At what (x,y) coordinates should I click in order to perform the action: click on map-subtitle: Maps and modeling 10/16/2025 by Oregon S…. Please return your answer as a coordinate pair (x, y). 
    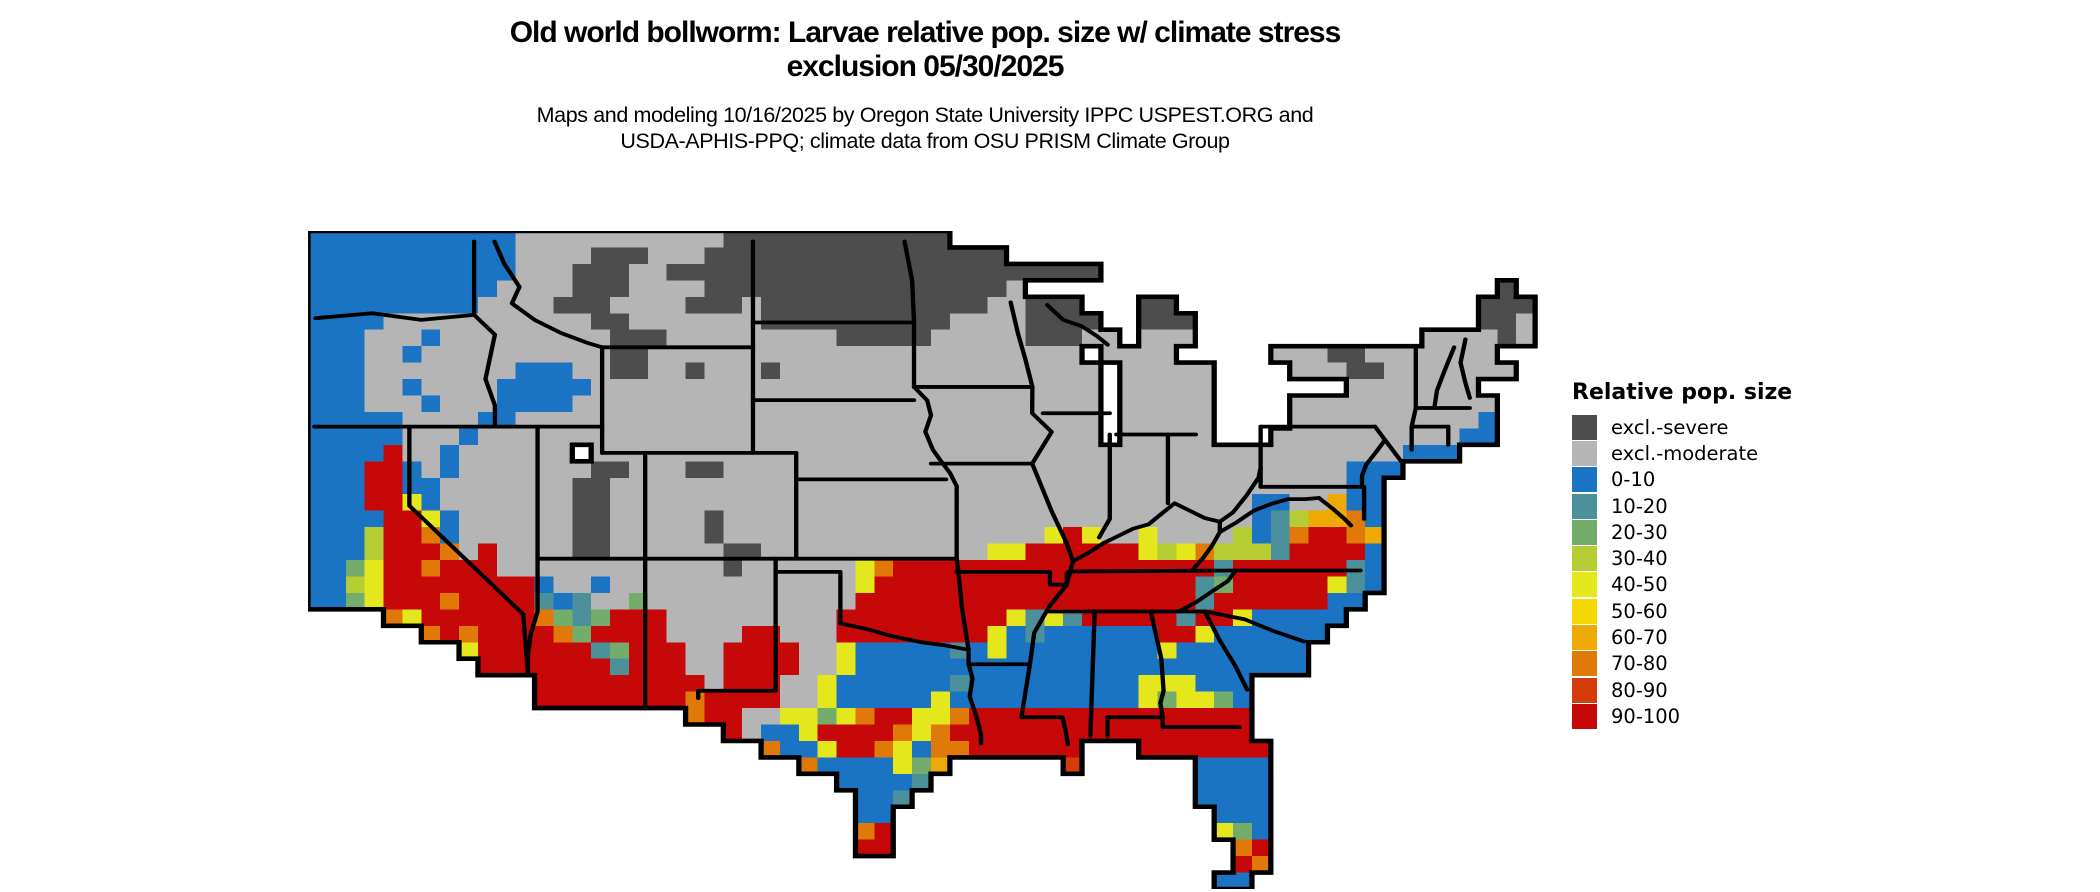
    Looking at the image, I should click on (925, 128).